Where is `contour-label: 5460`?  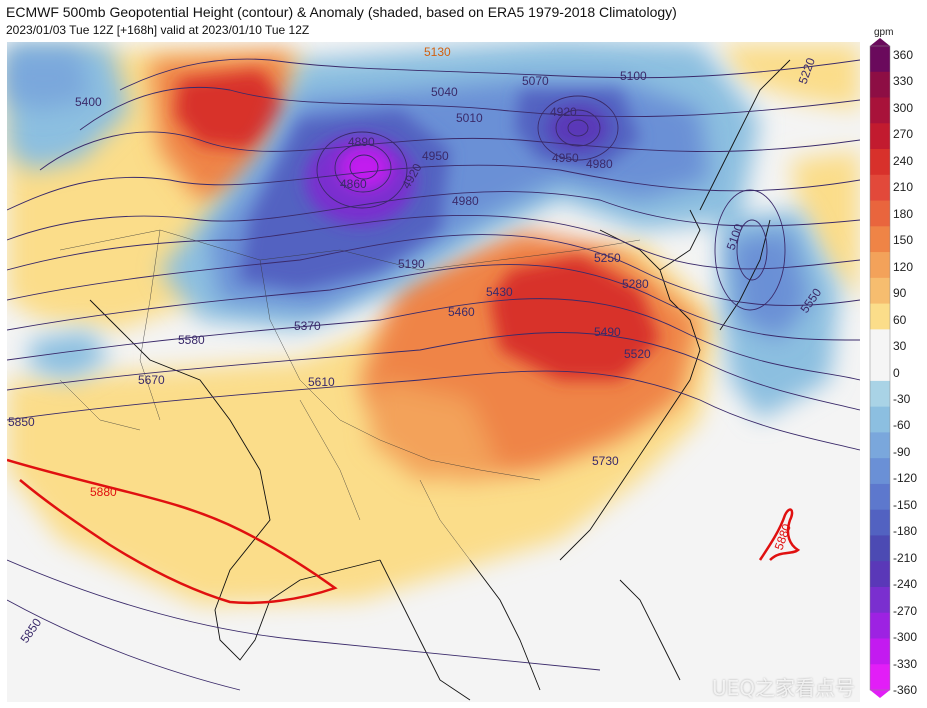 contour-label: 5460 is located at coordinates (461, 312).